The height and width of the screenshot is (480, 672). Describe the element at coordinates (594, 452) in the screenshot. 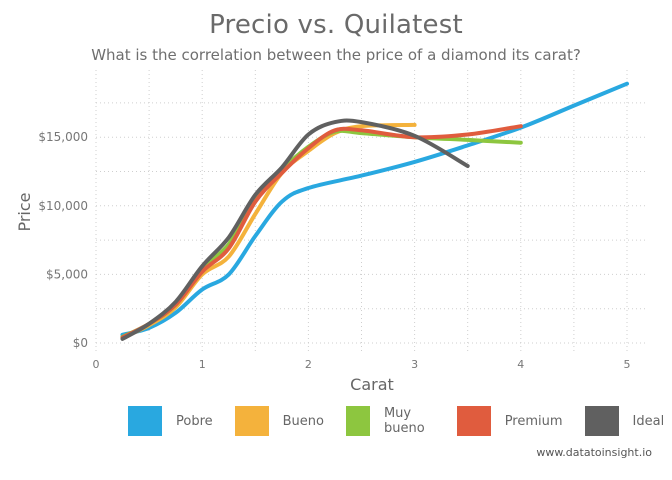

I see `credit-text: www.datatoinsight.io` at that location.